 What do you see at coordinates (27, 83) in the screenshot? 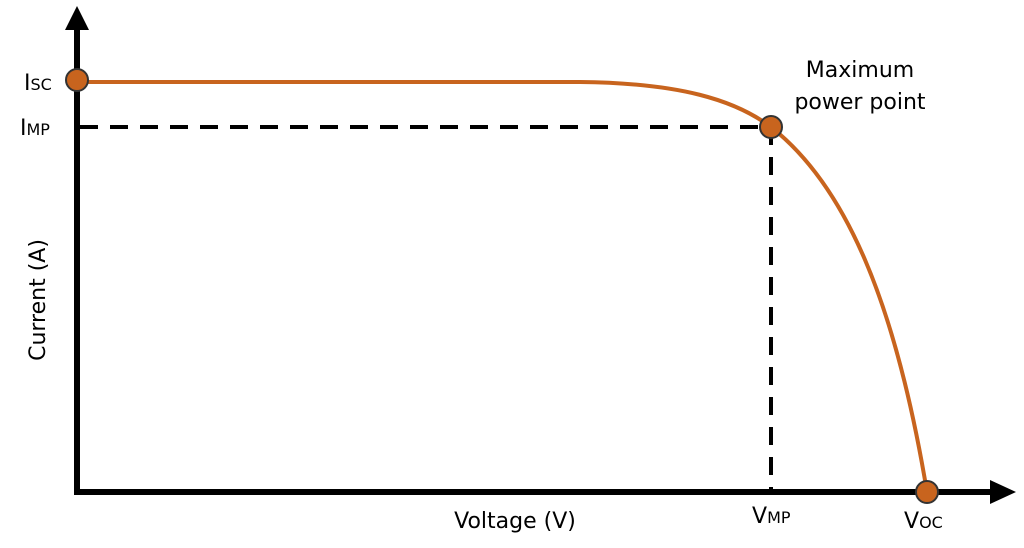
I see `isc-main: I` at bounding box center [27, 83].